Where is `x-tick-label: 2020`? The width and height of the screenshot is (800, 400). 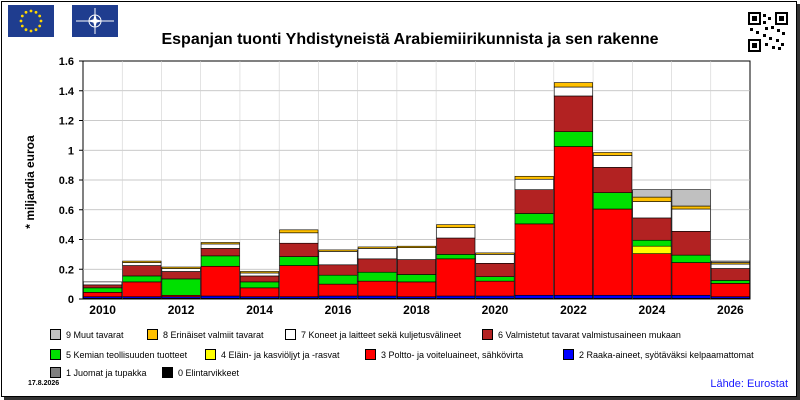
x-tick-label: 2020 is located at coordinates (495, 310).